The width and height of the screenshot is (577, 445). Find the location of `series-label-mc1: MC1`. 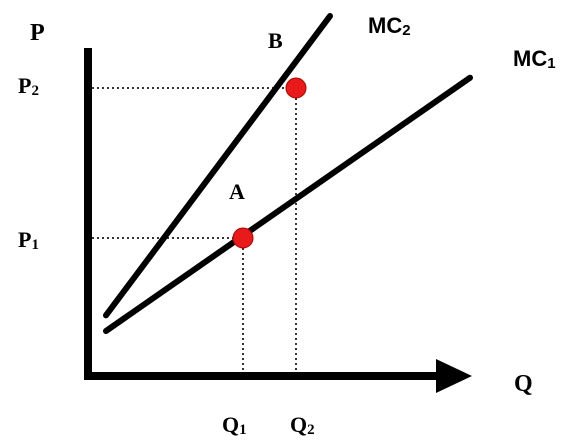

series-label-mc1: MC1 is located at coordinates (534, 59).